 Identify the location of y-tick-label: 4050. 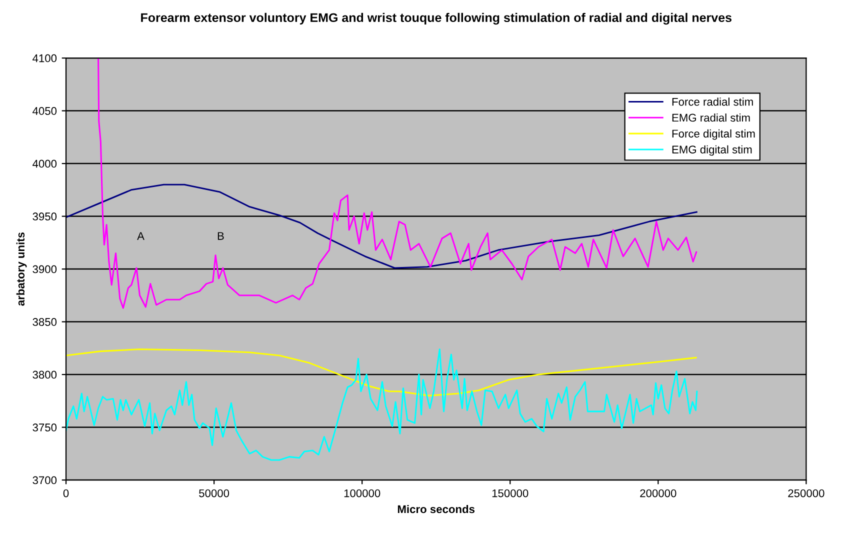
(44, 111).